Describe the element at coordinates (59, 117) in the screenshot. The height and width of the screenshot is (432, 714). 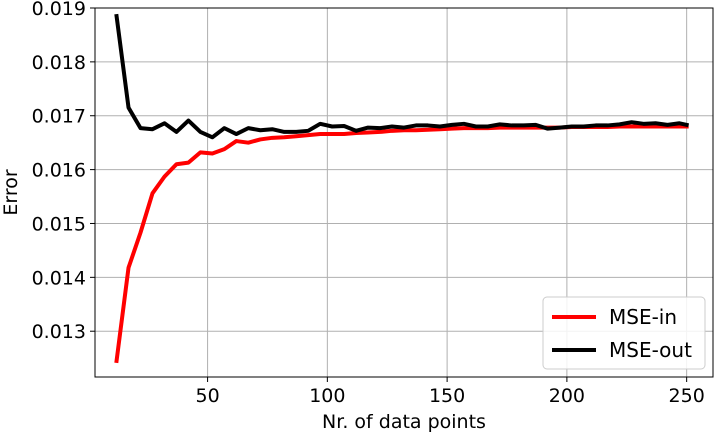
I see `y-tick-label: 0.017` at that location.